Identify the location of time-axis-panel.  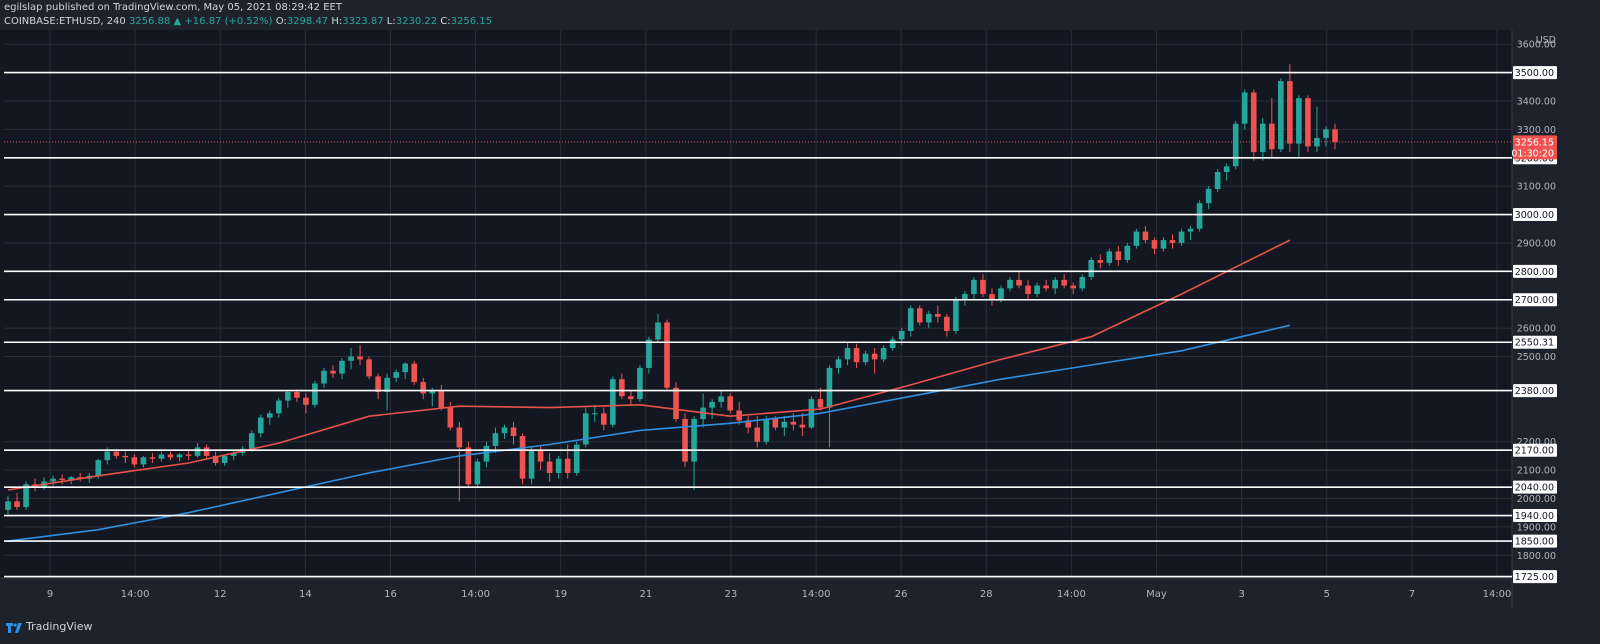
(756, 593).